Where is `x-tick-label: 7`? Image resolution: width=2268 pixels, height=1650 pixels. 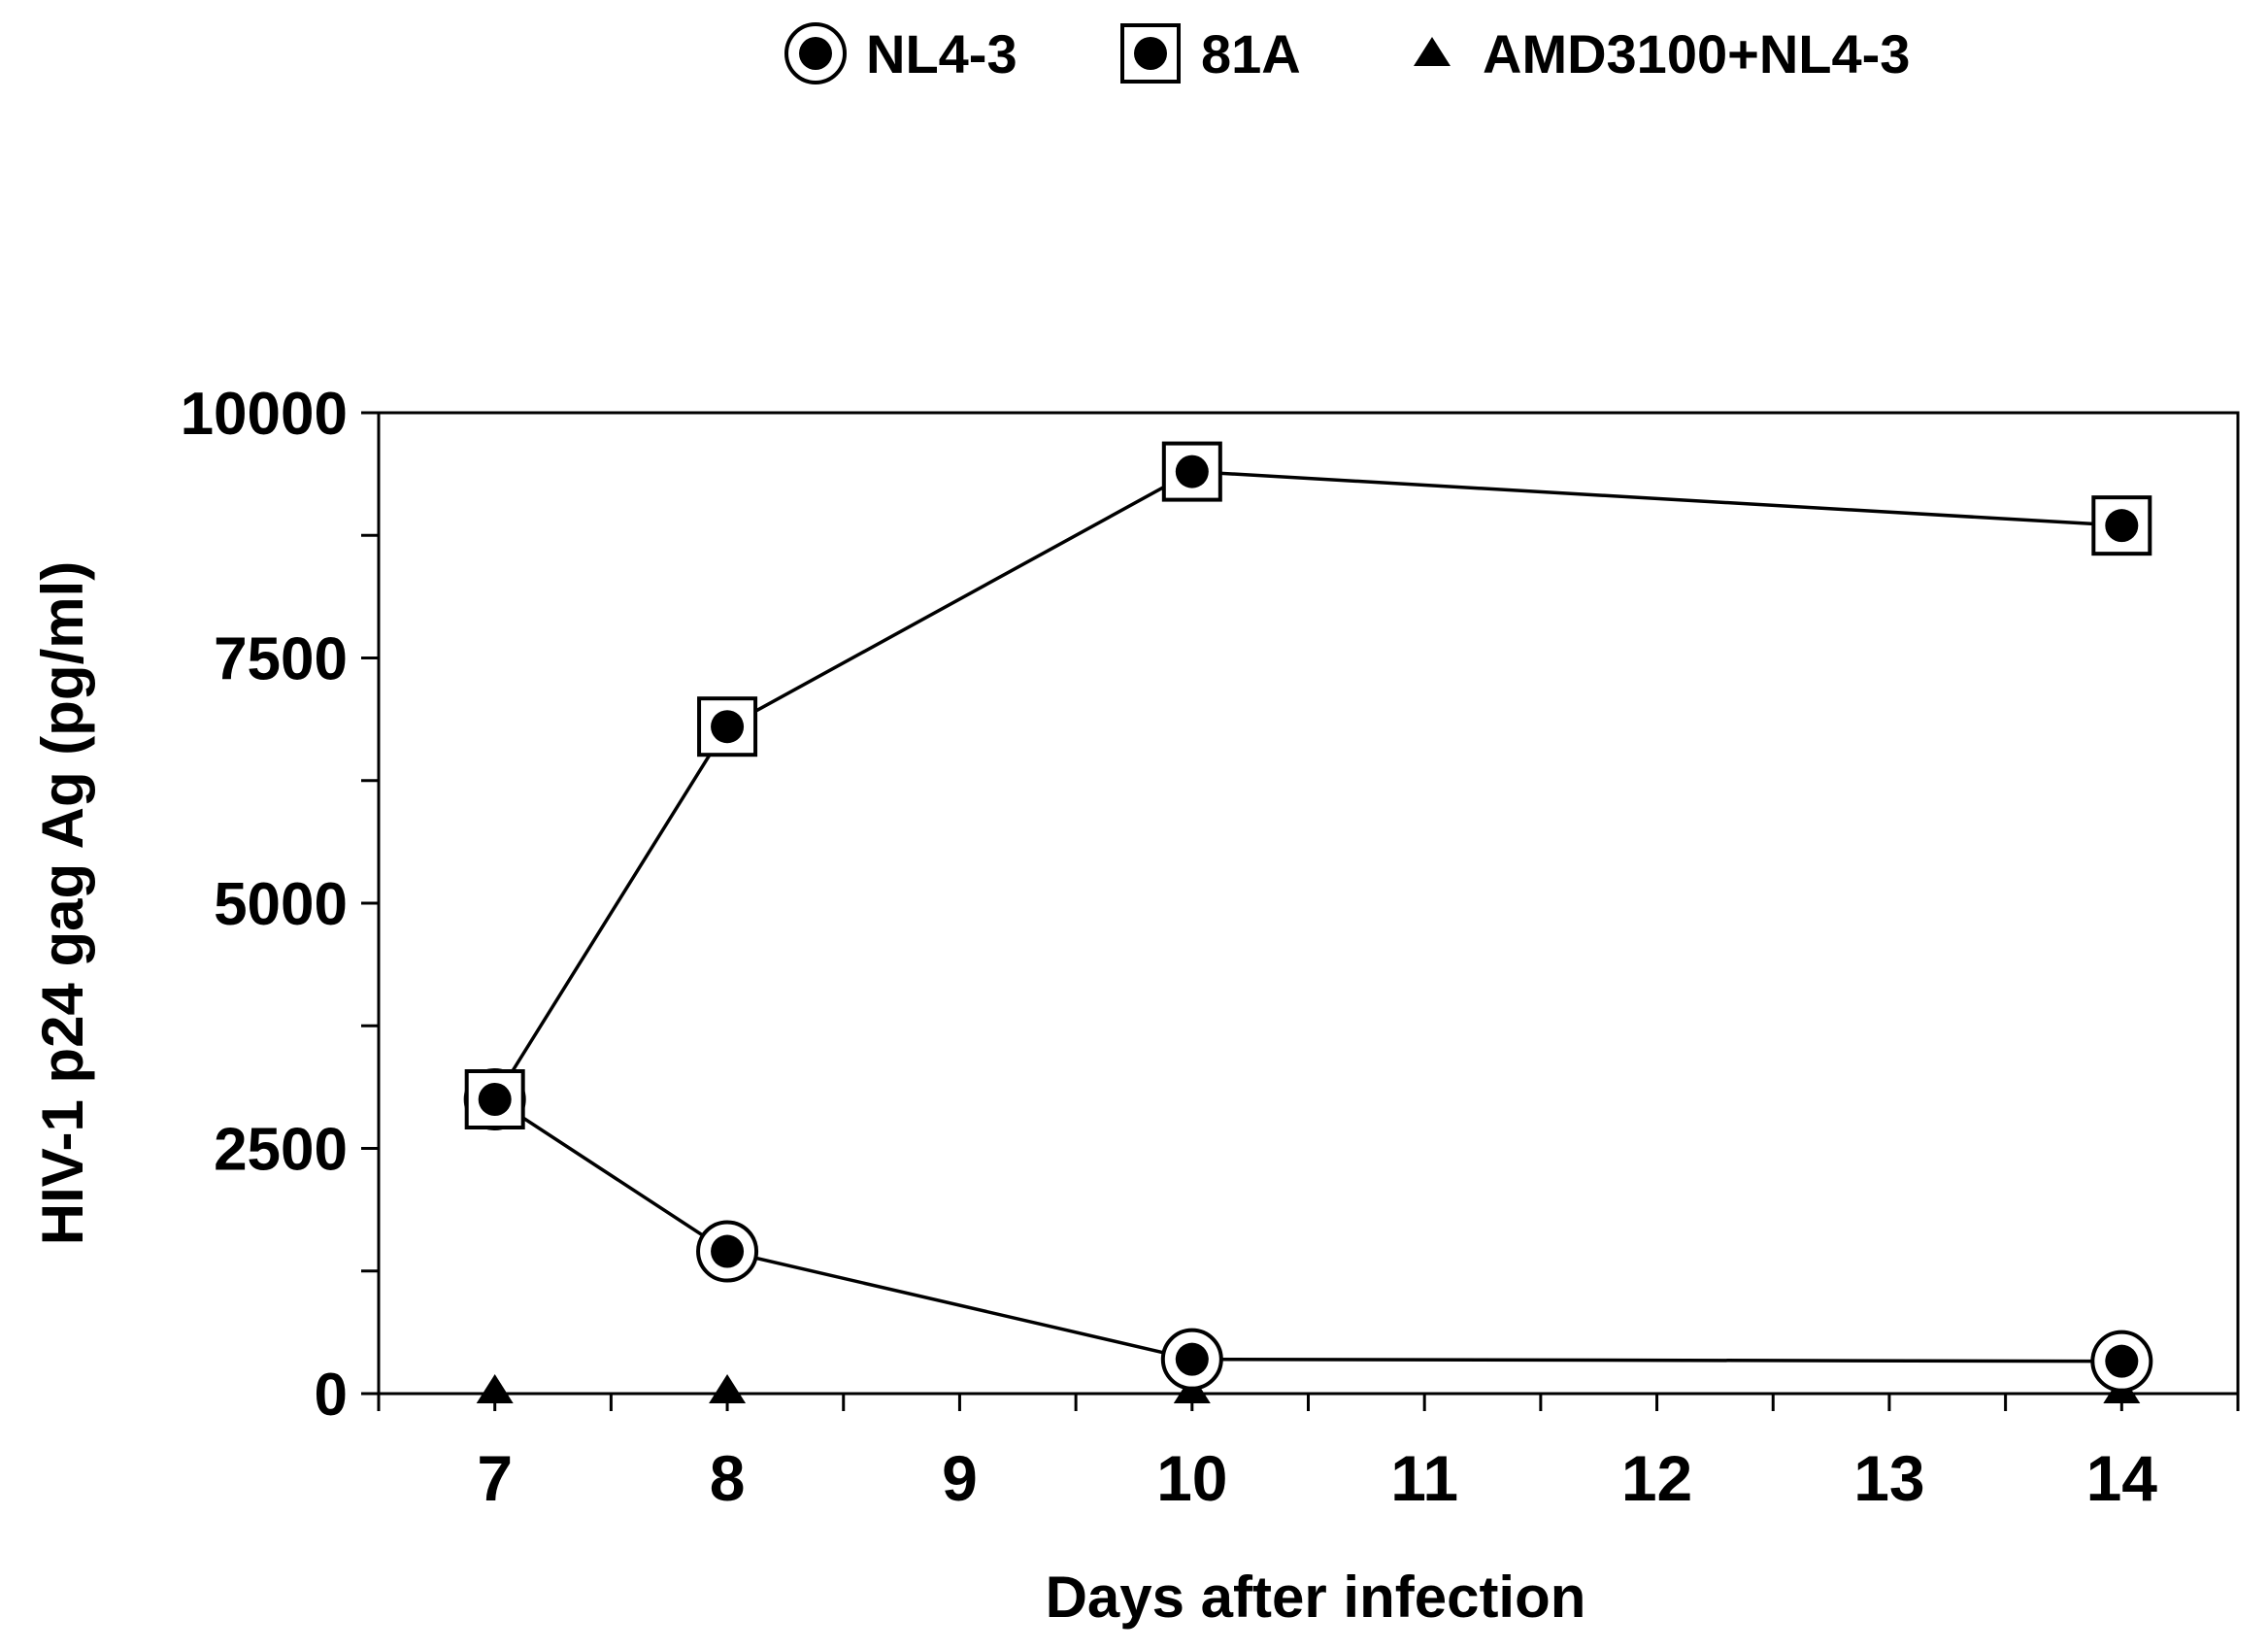
x-tick-label: 7 is located at coordinates (495, 1478).